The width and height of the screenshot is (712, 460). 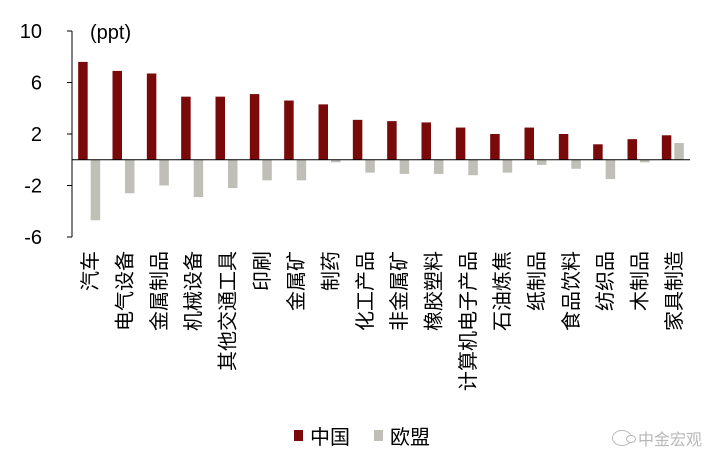 I want to click on watermark: 中金宏观, so click(x=656, y=438).